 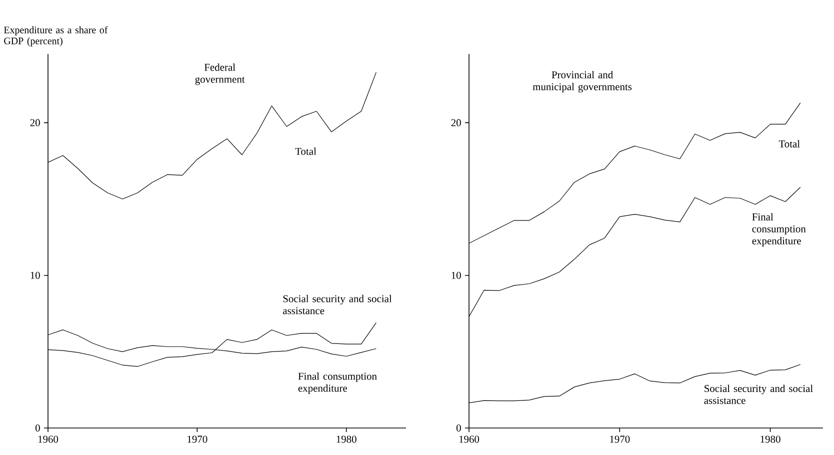 What do you see at coordinates (779, 229) in the screenshot?
I see `series-label: Final consumption expenditure` at bounding box center [779, 229].